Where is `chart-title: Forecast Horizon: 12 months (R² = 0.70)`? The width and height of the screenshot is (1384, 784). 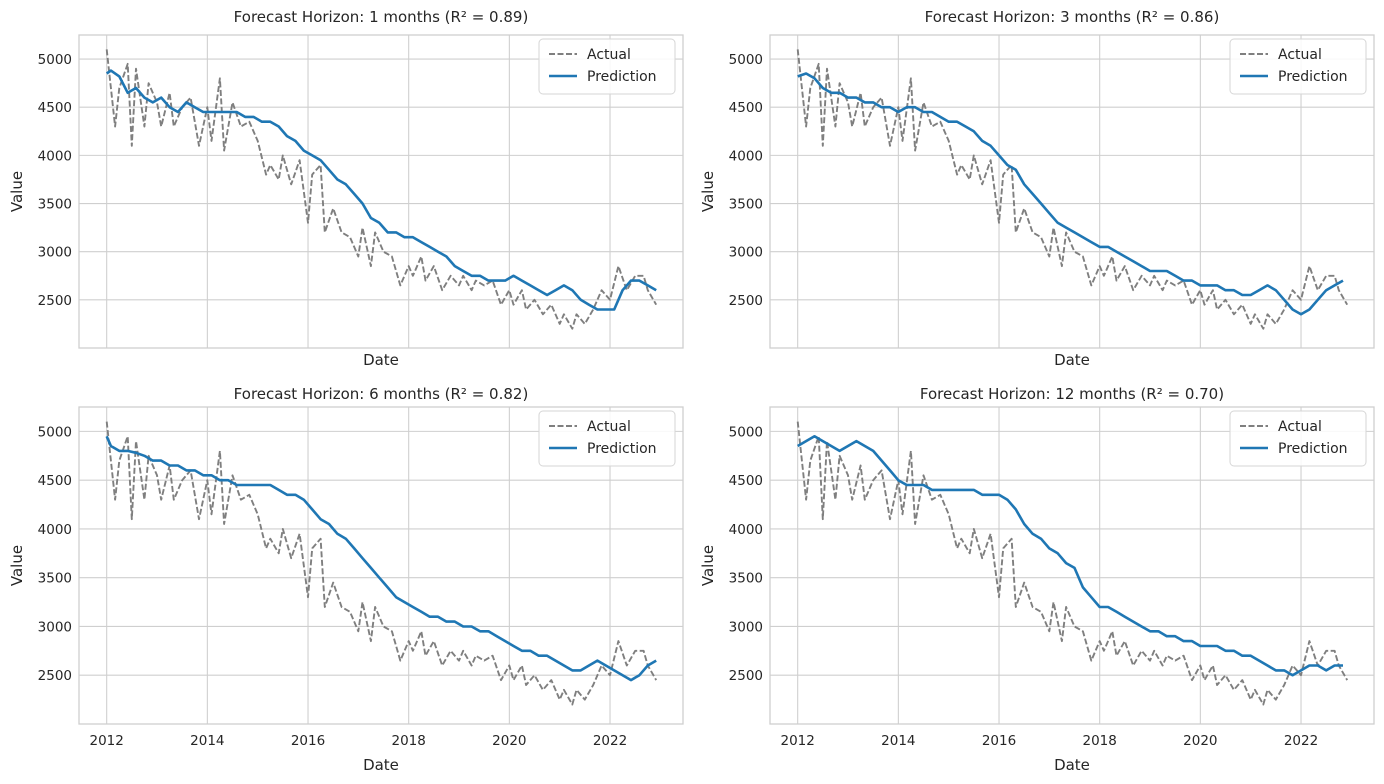
chart-title: Forecast Horizon: 12 months (R² = 0.70) is located at coordinates (1072, 394).